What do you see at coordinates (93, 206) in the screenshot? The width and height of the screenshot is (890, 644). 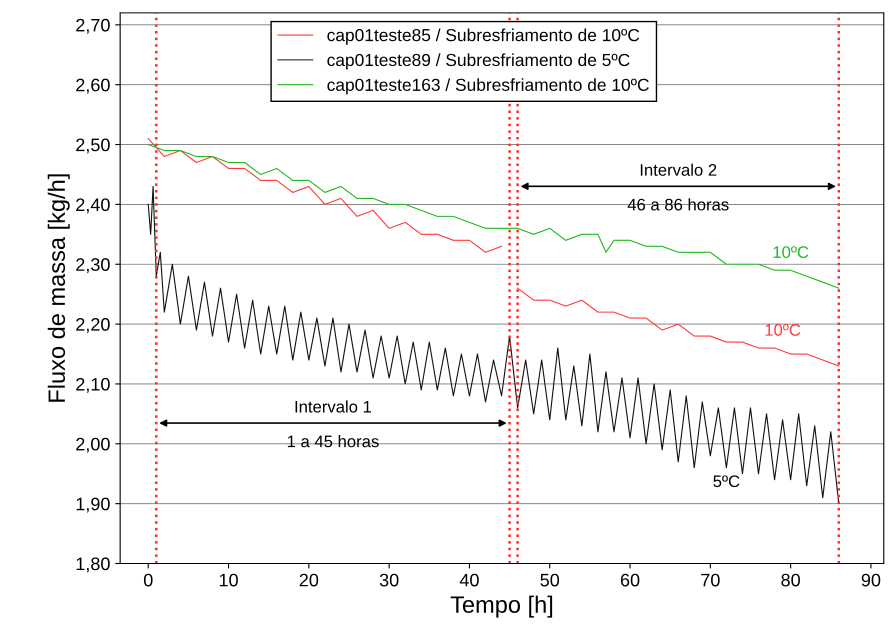 I see `y-tick-label: 2,40` at bounding box center [93, 206].